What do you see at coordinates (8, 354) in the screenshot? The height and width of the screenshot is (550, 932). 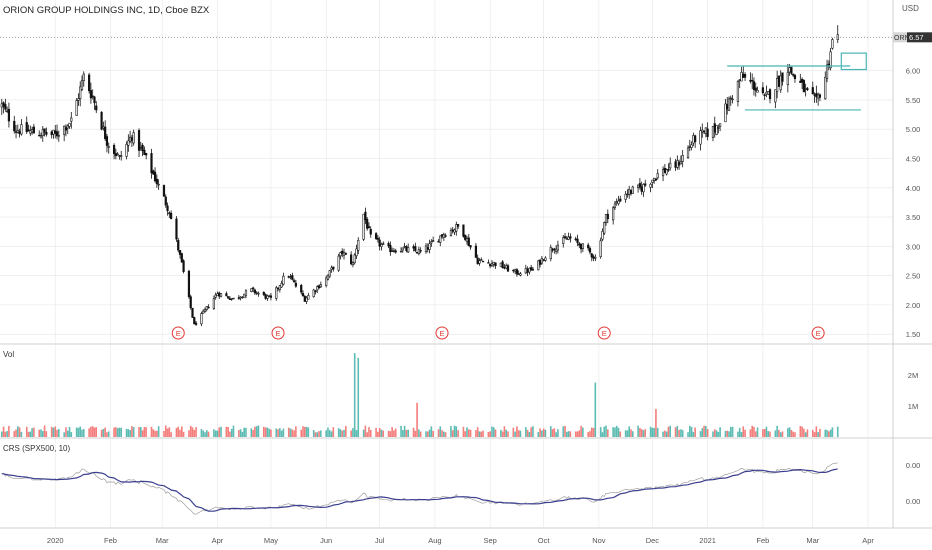 I see `volume-pane-title: Vol` at bounding box center [8, 354].